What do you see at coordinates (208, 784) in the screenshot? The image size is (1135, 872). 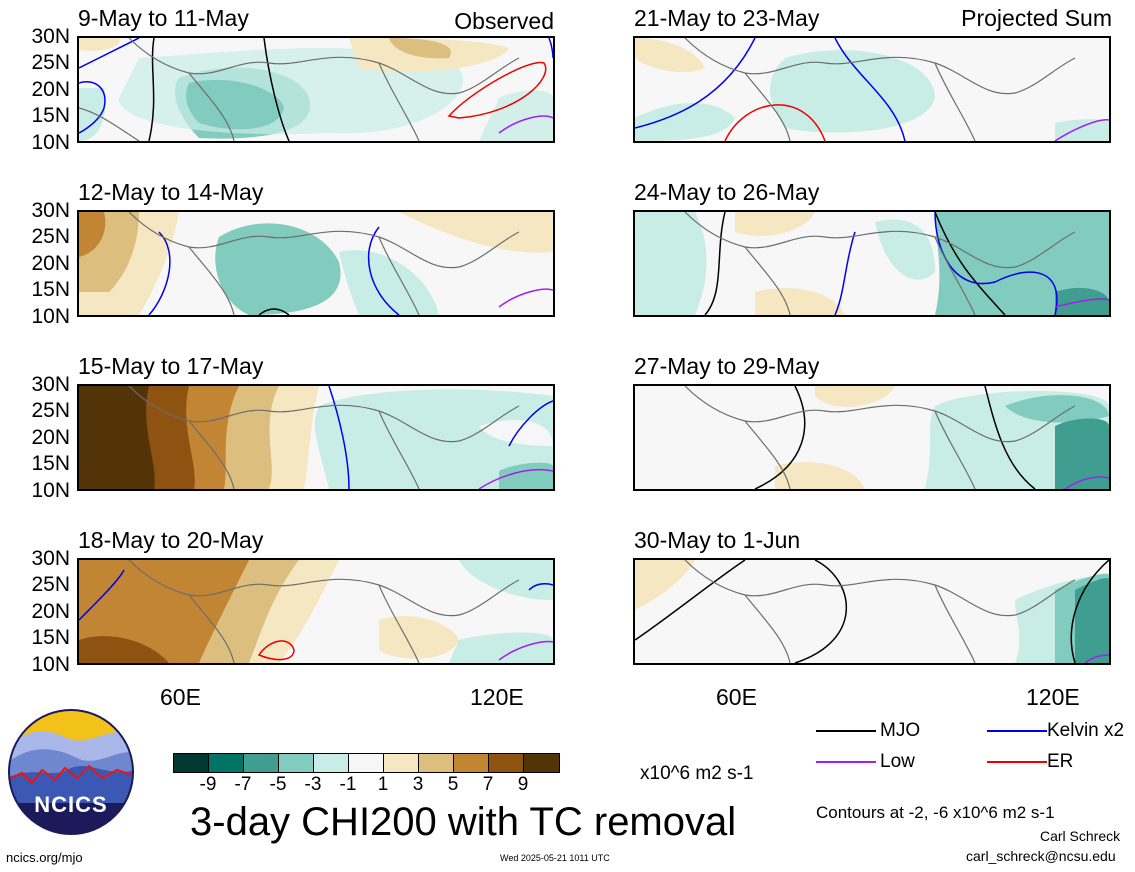 I see `colorbar-tick: -9` at bounding box center [208, 784].